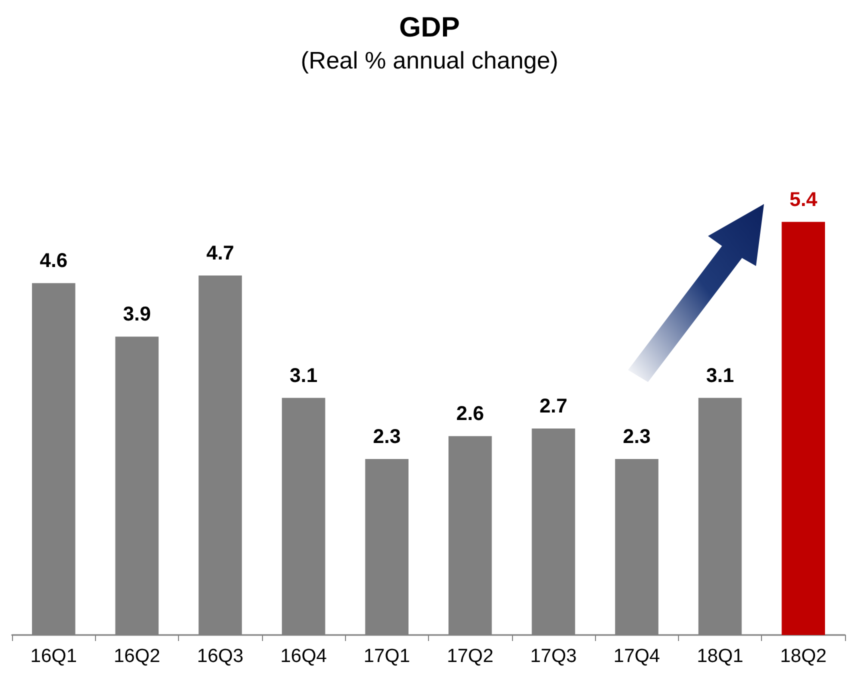 The image size is (859, 681). Describe the element at coordinates (220, 253) in the screenshot. I see `data-label: 4.7` at that location.